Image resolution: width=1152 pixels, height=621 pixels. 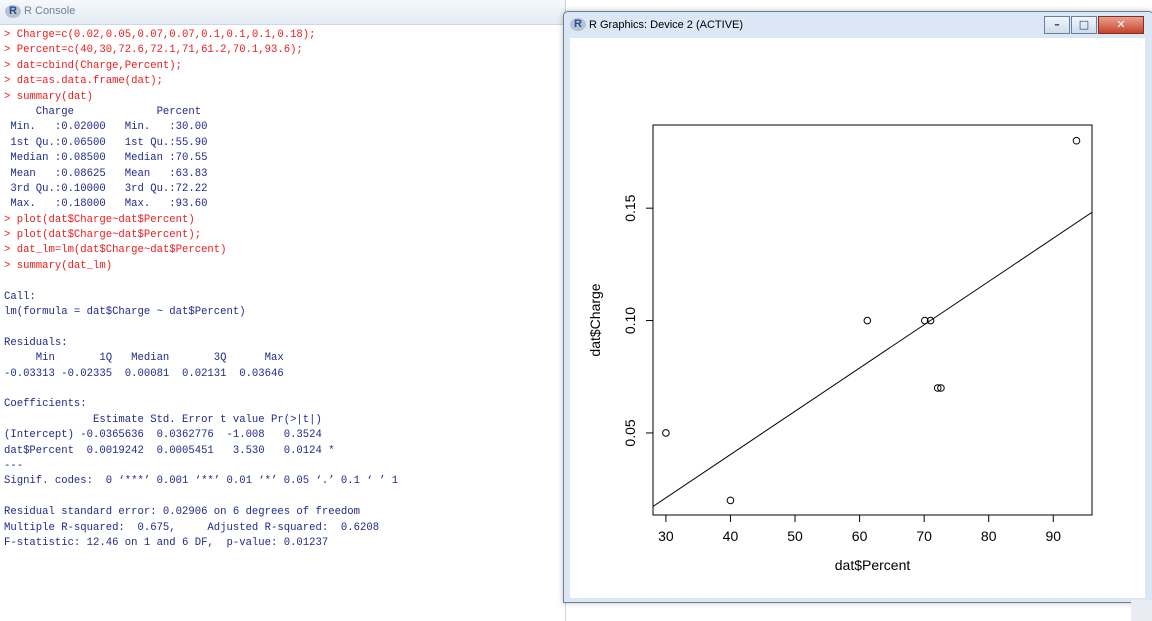 What do you see at coordinates (282, 12) in the screenshot?
I see `console-titlebar: R R Console` at bounding box center [282, 12].